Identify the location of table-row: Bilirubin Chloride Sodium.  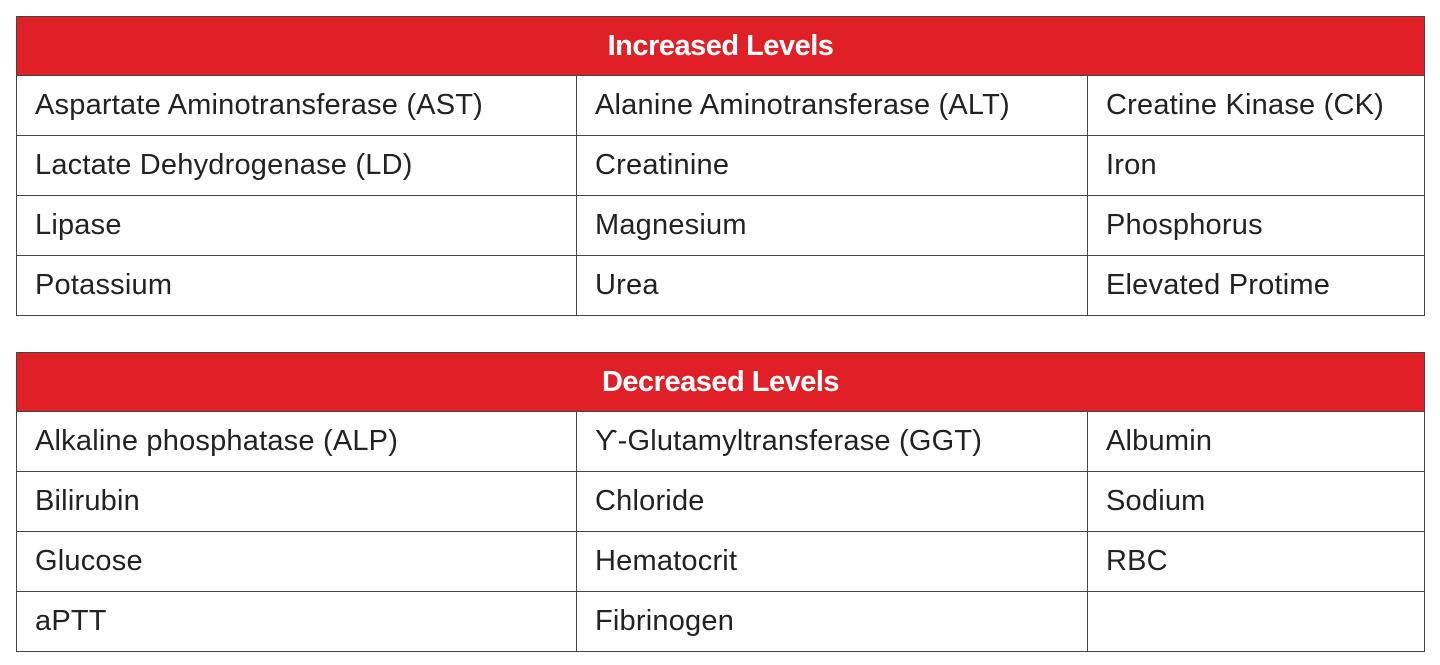
(721, 501).